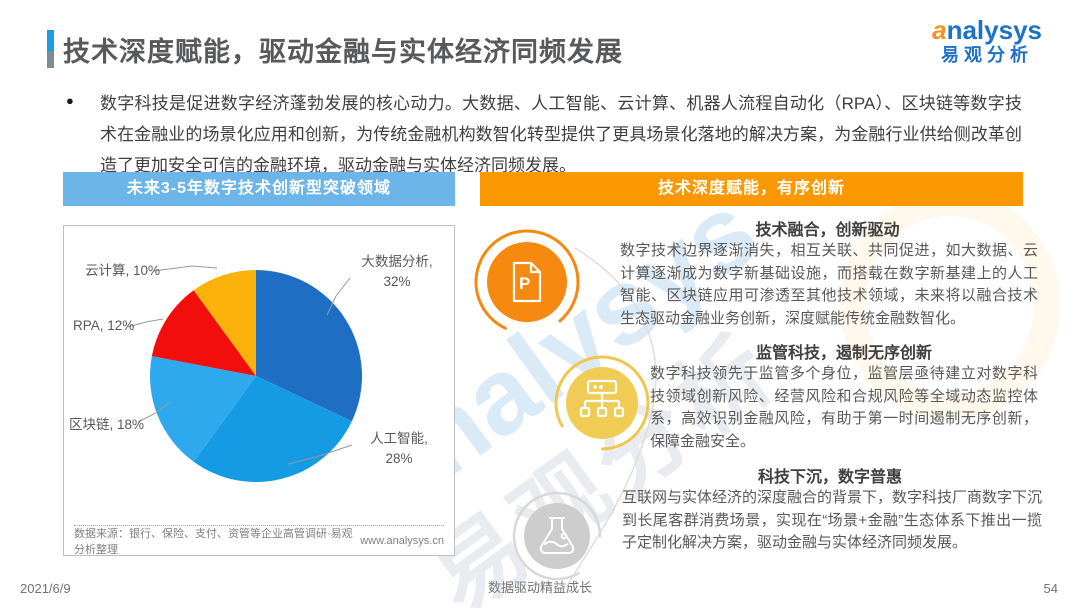 This screenshot has width=1080, height=608. I want to click on pie-label-rpa: RPA, 12%, so click(104, 325).